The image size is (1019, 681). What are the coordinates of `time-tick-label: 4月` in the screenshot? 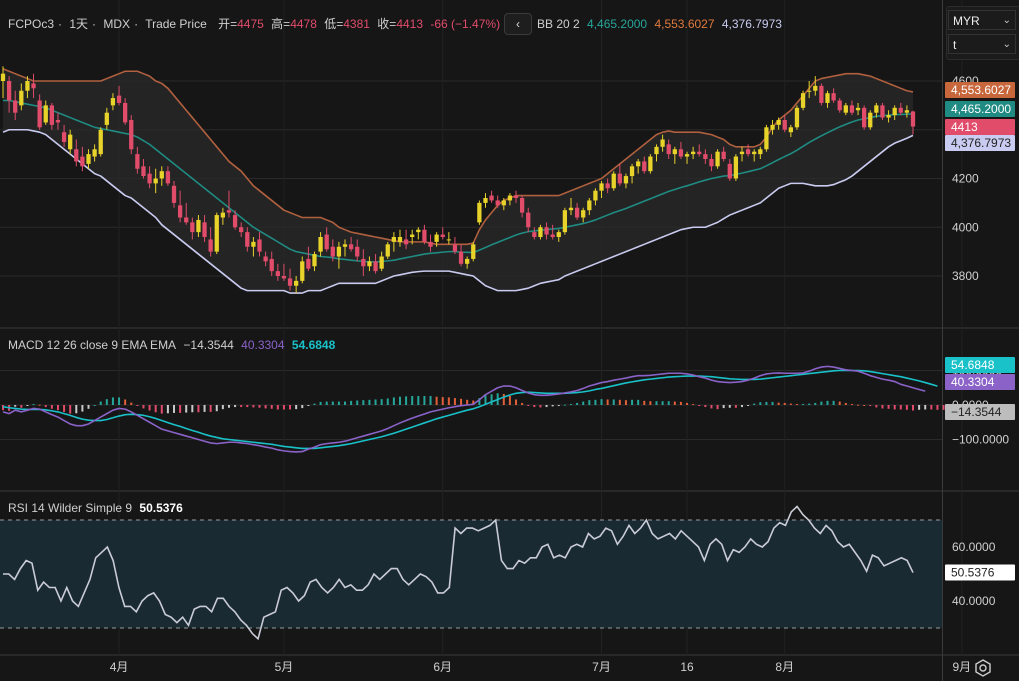 It's located at (119, 667).